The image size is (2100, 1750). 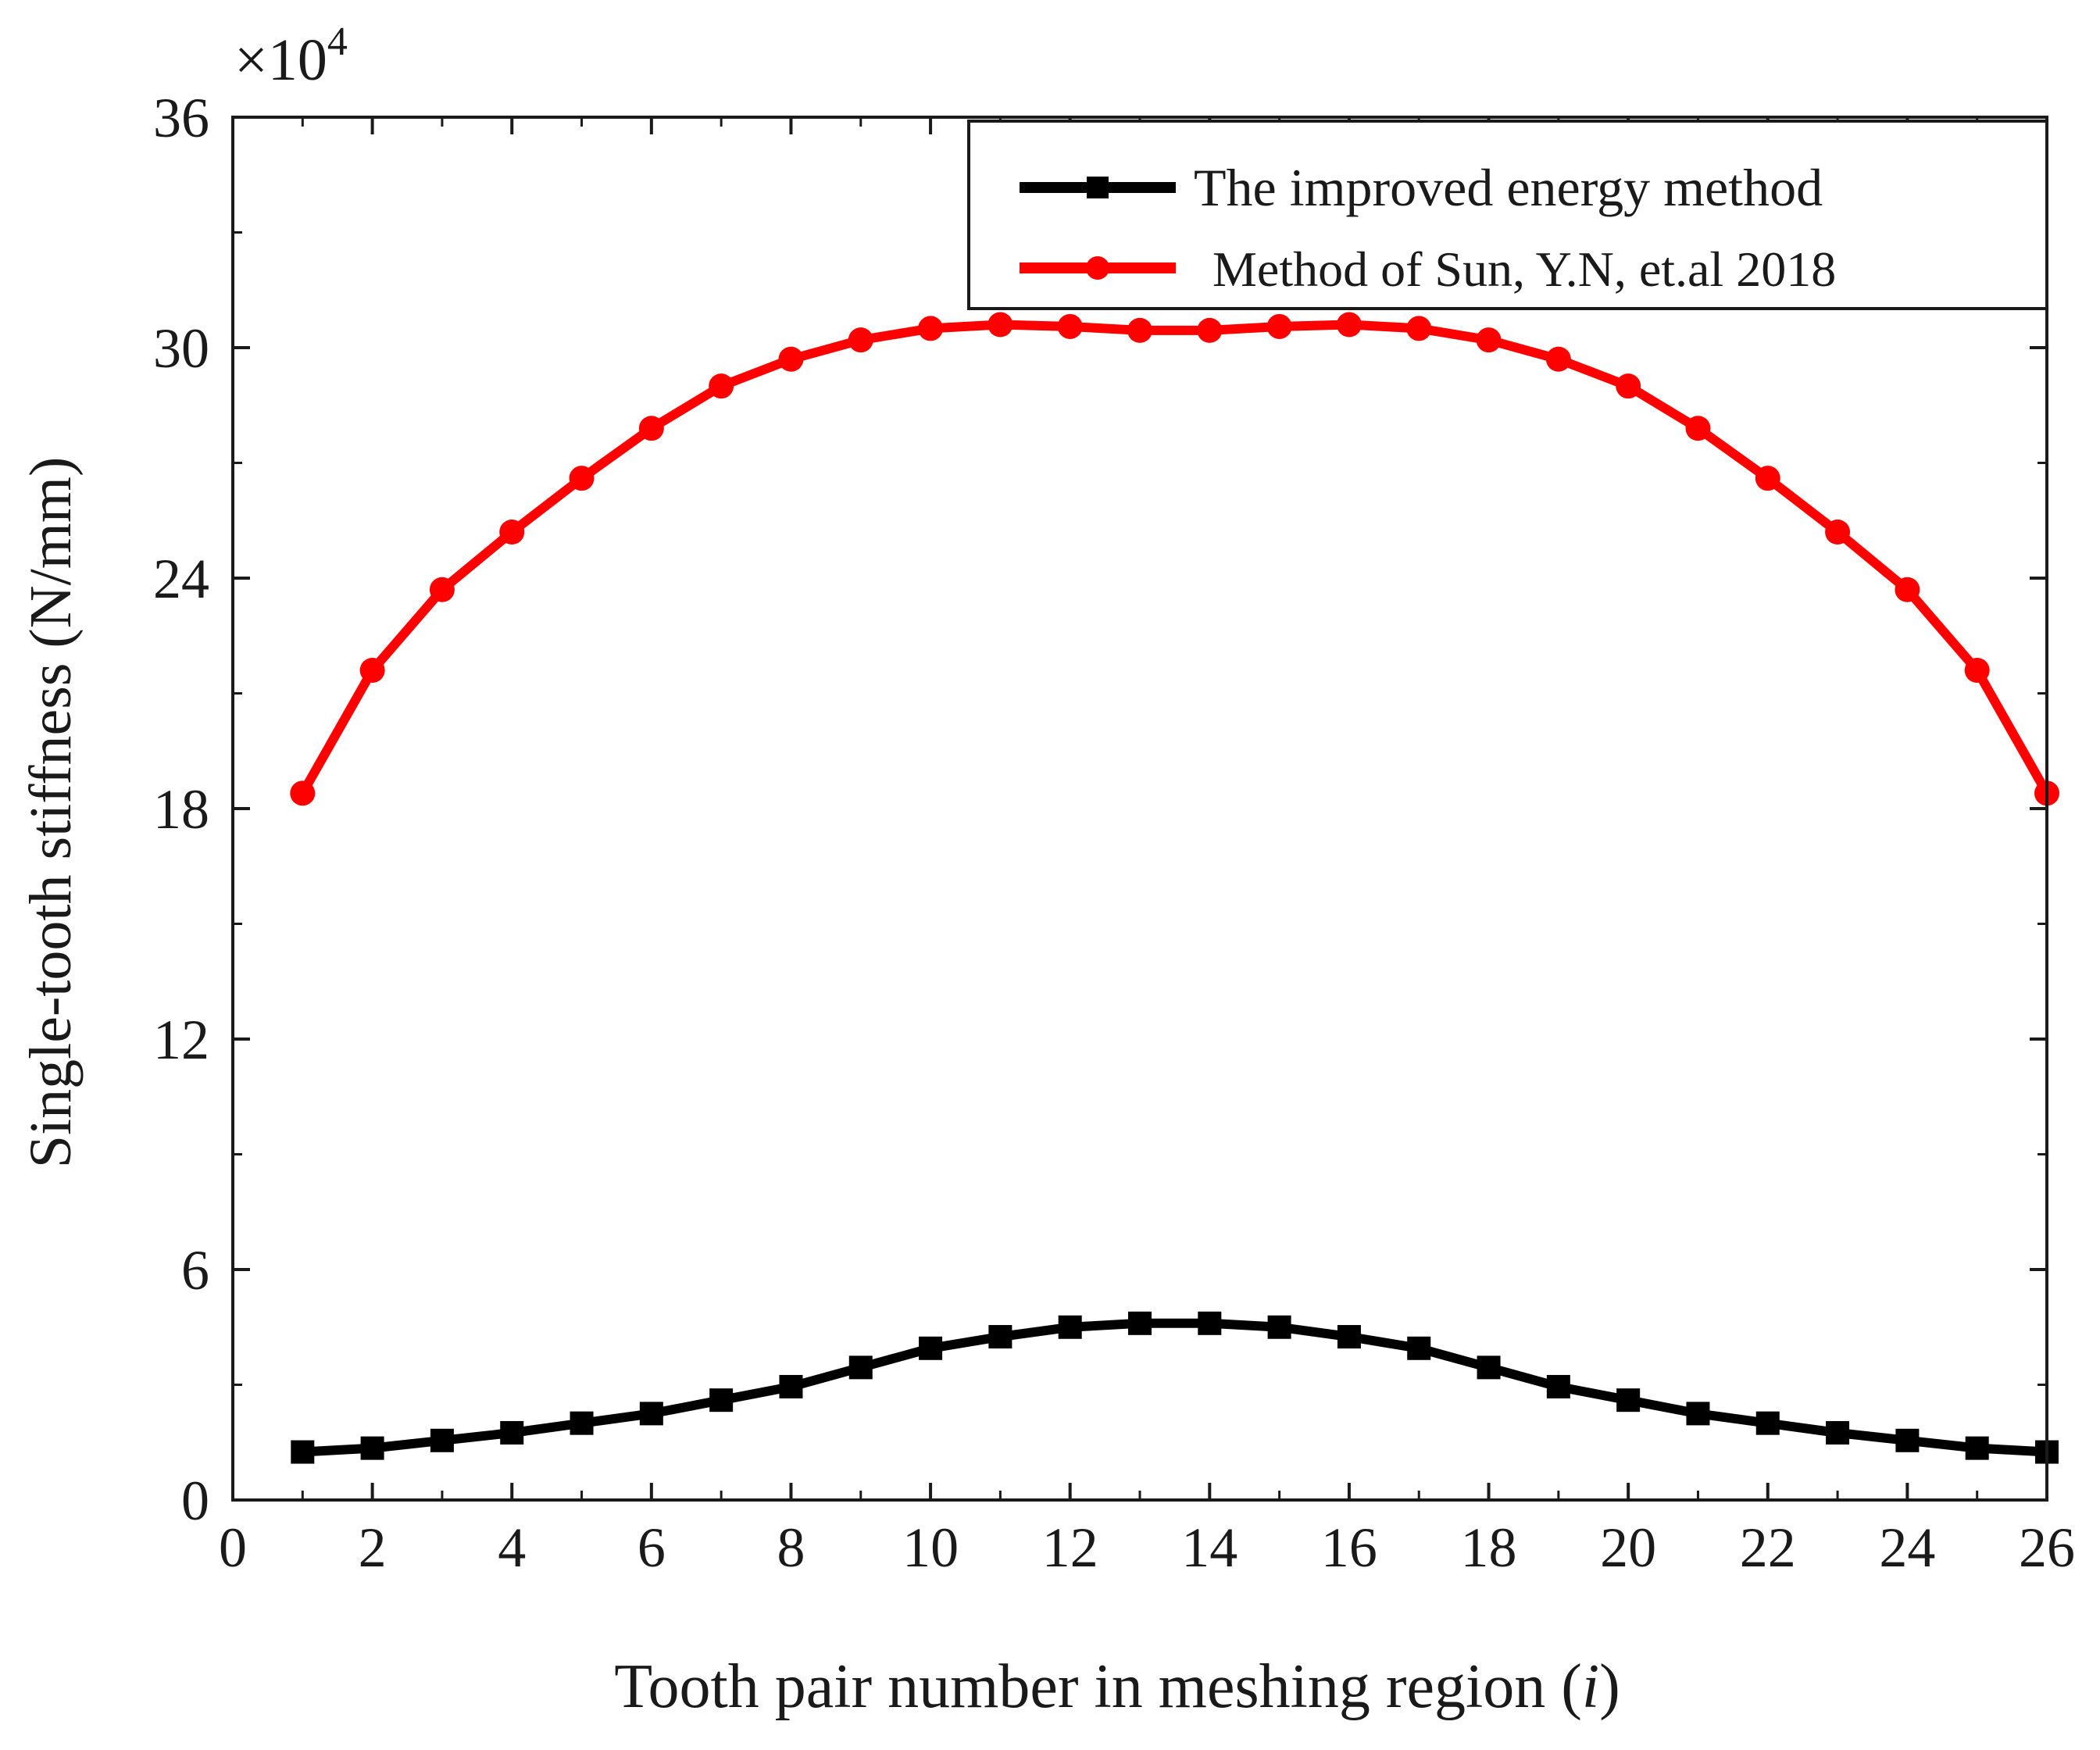 I want to click on x-tick-label: 14, so click(x=1209, y=1547).